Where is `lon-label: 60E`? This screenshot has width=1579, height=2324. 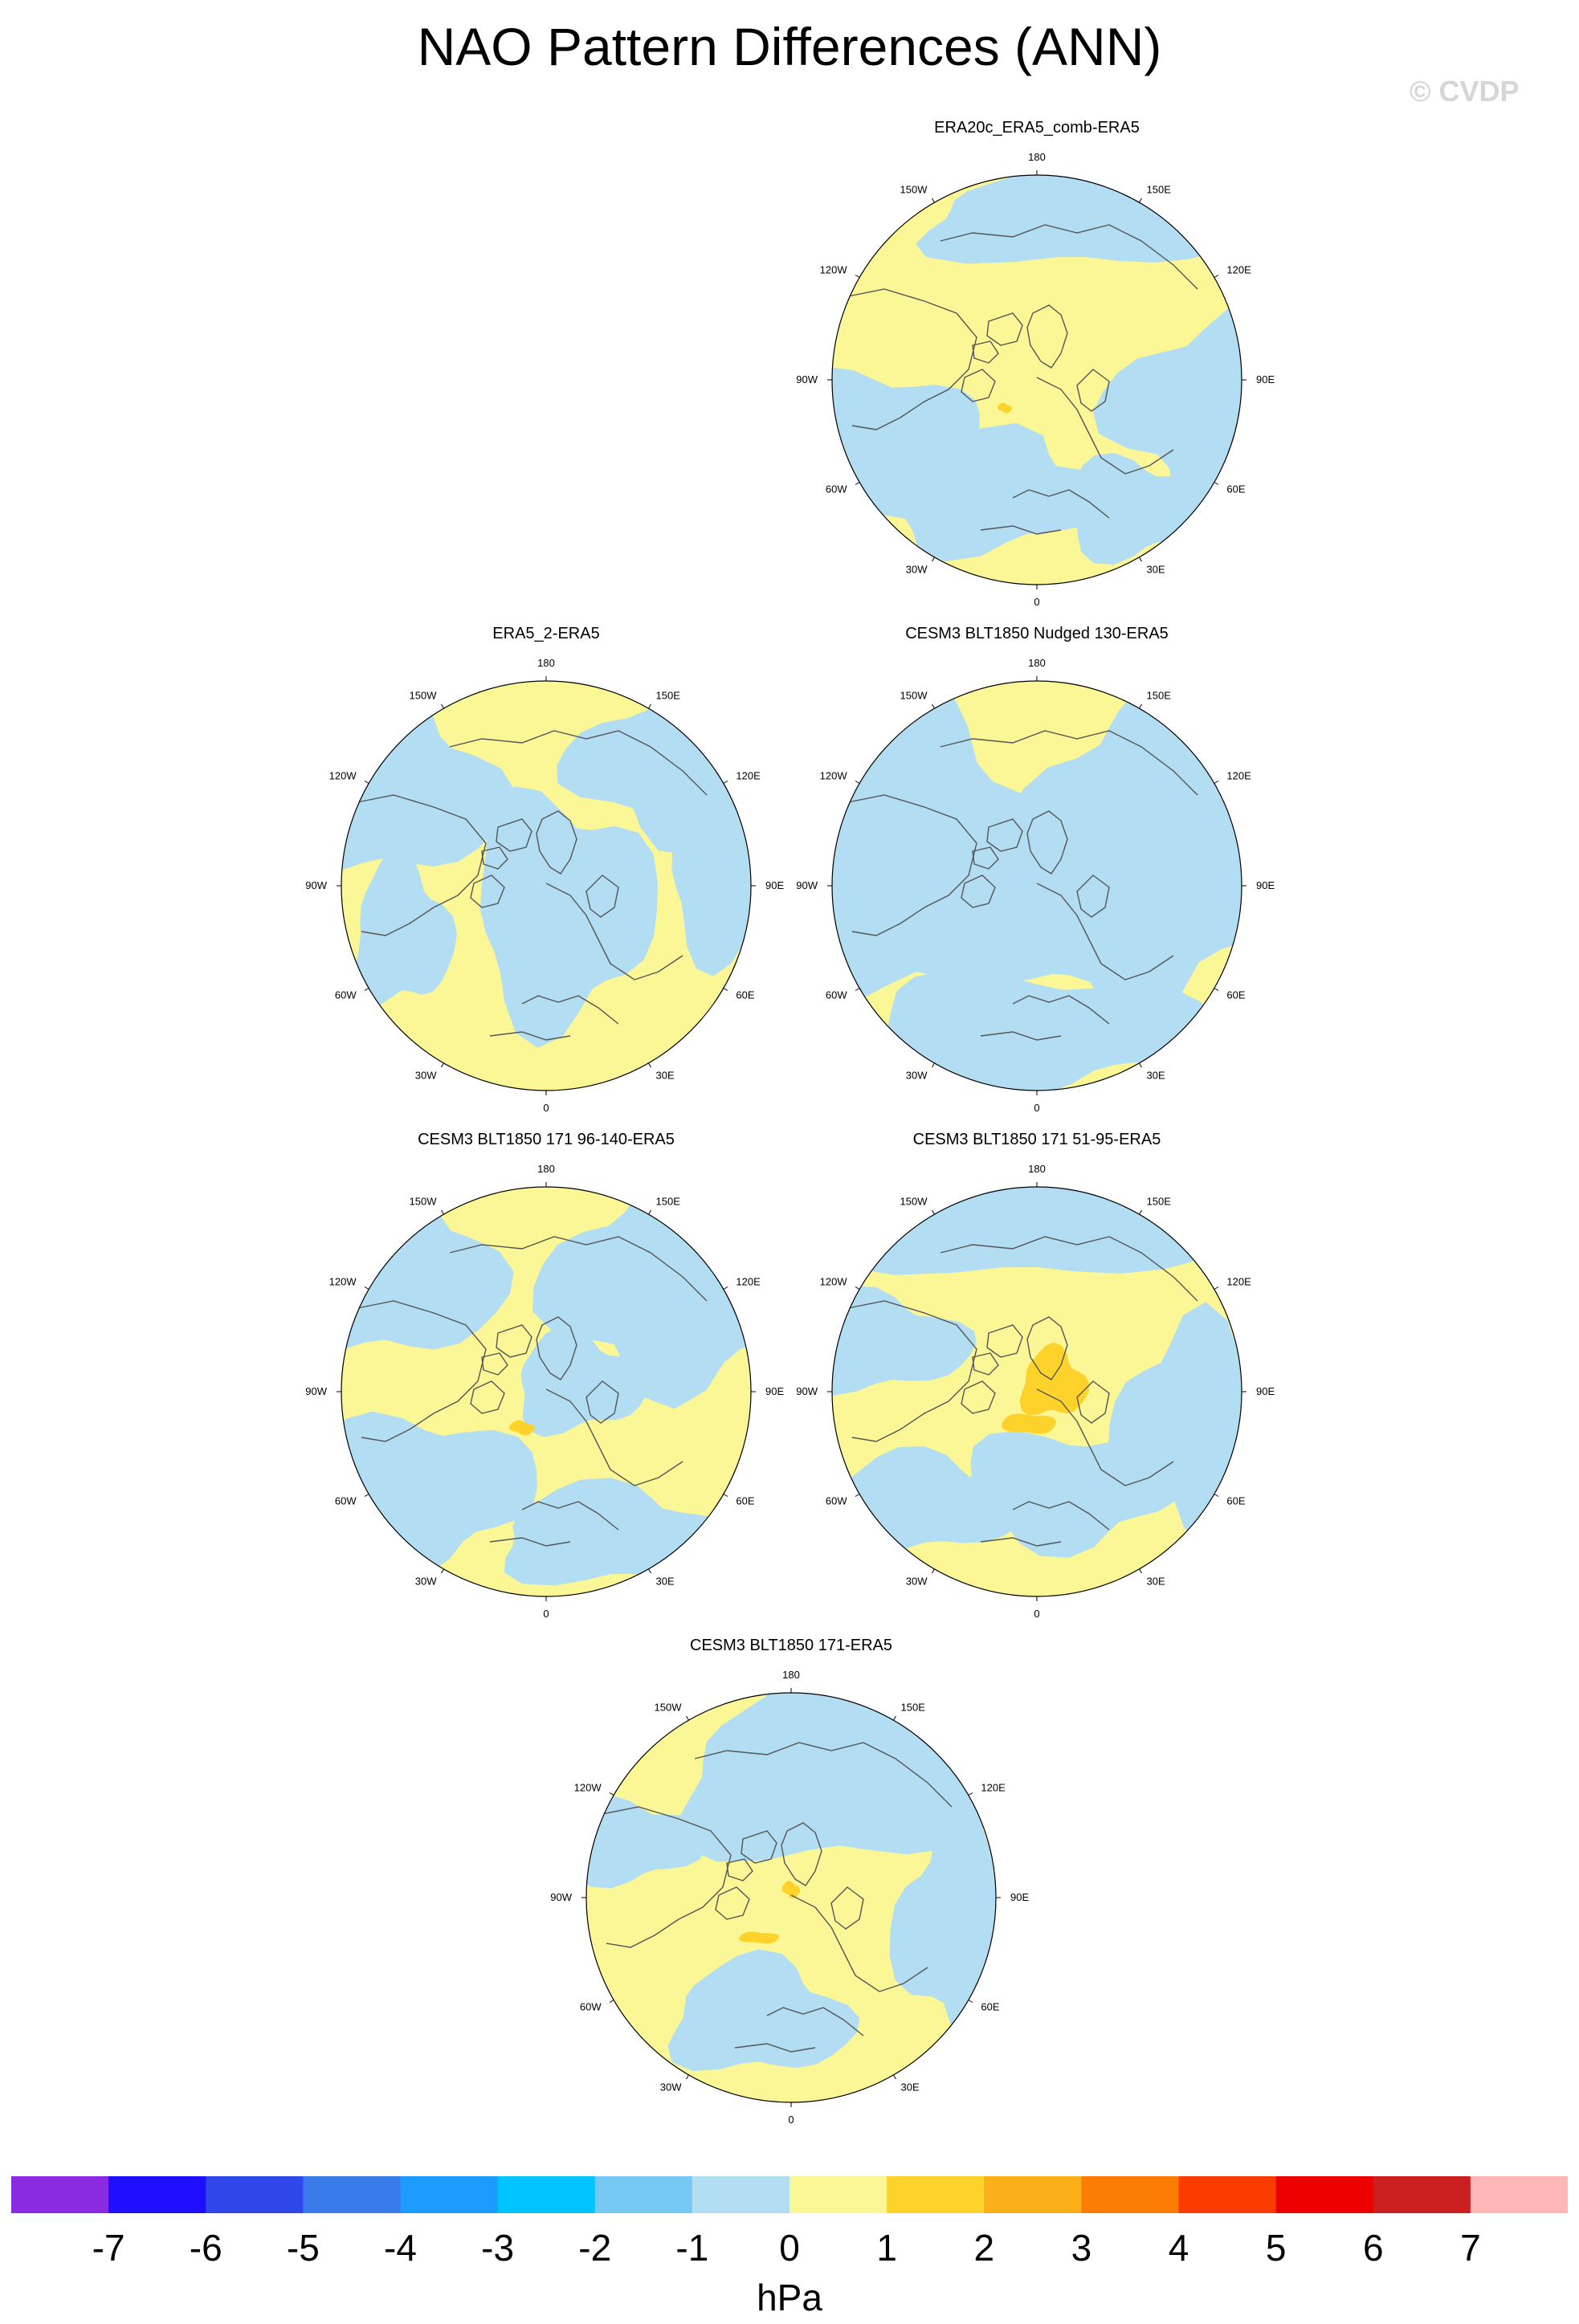
lon-label: 60E is located at coordinates (1235, 489).